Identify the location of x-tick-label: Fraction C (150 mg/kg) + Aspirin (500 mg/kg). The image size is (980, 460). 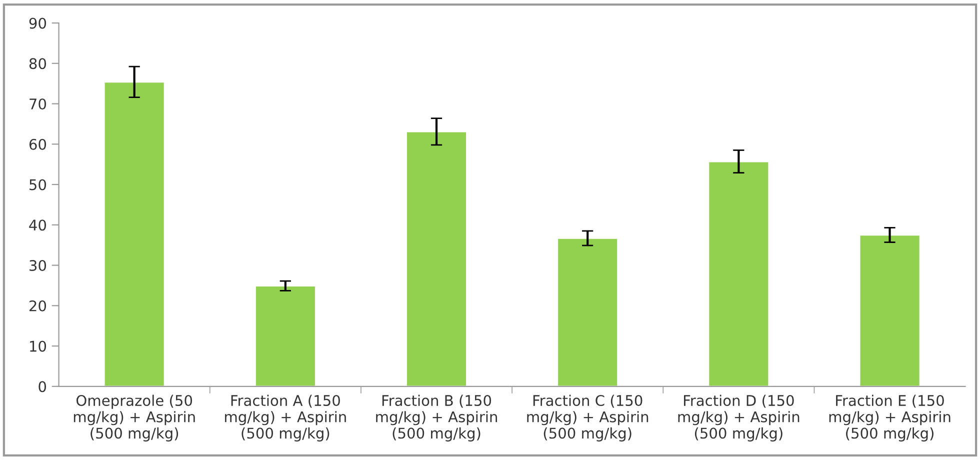
(587, 418).